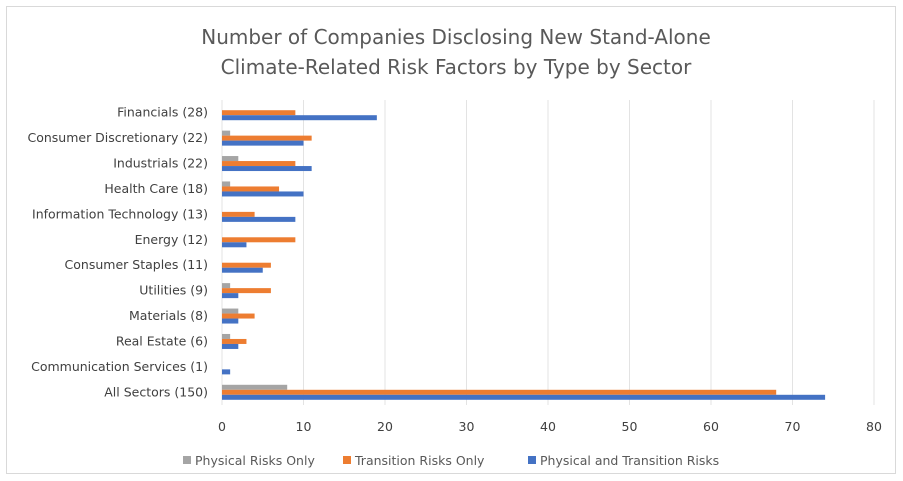  I want to click on category-label: Communication Services (1), so click(119, 366).